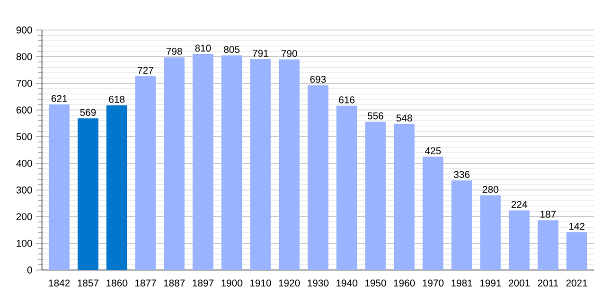 Image resolution: width=600 pixels, height=300 pixels. I want to click on x-tick-label: 1950, so click(375, 283).